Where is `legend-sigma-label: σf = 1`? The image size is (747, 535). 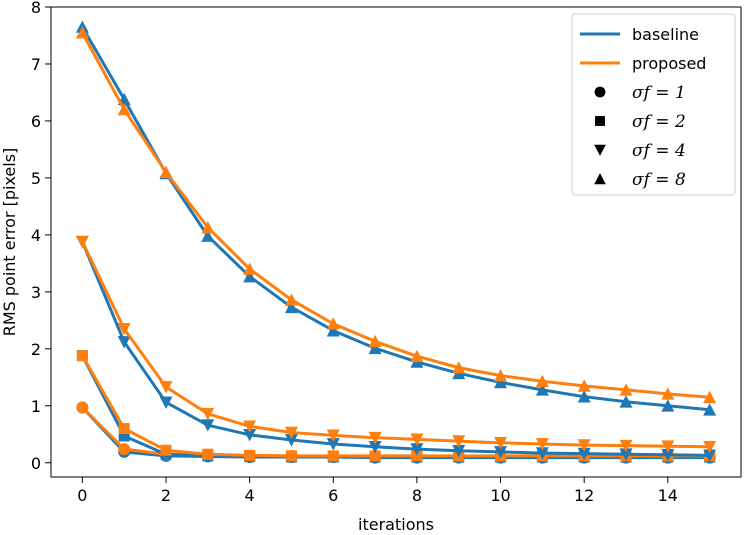
legend-sigma-label: σf = 1 is located at coordinates (659, 93).